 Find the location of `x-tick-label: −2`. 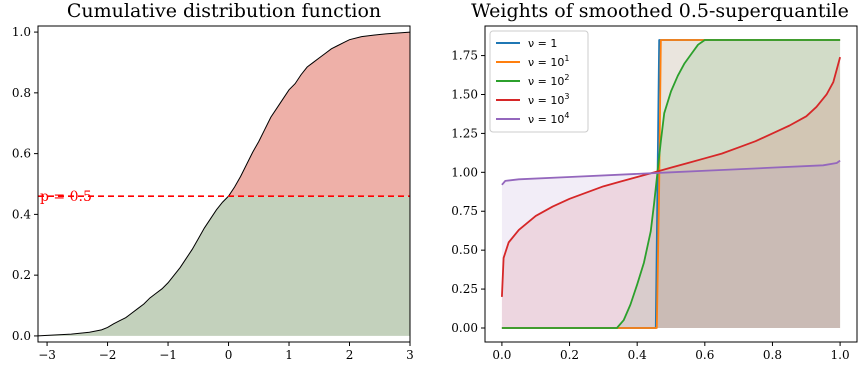

x-tick-label: −2 is located at coordinates (108, 355).